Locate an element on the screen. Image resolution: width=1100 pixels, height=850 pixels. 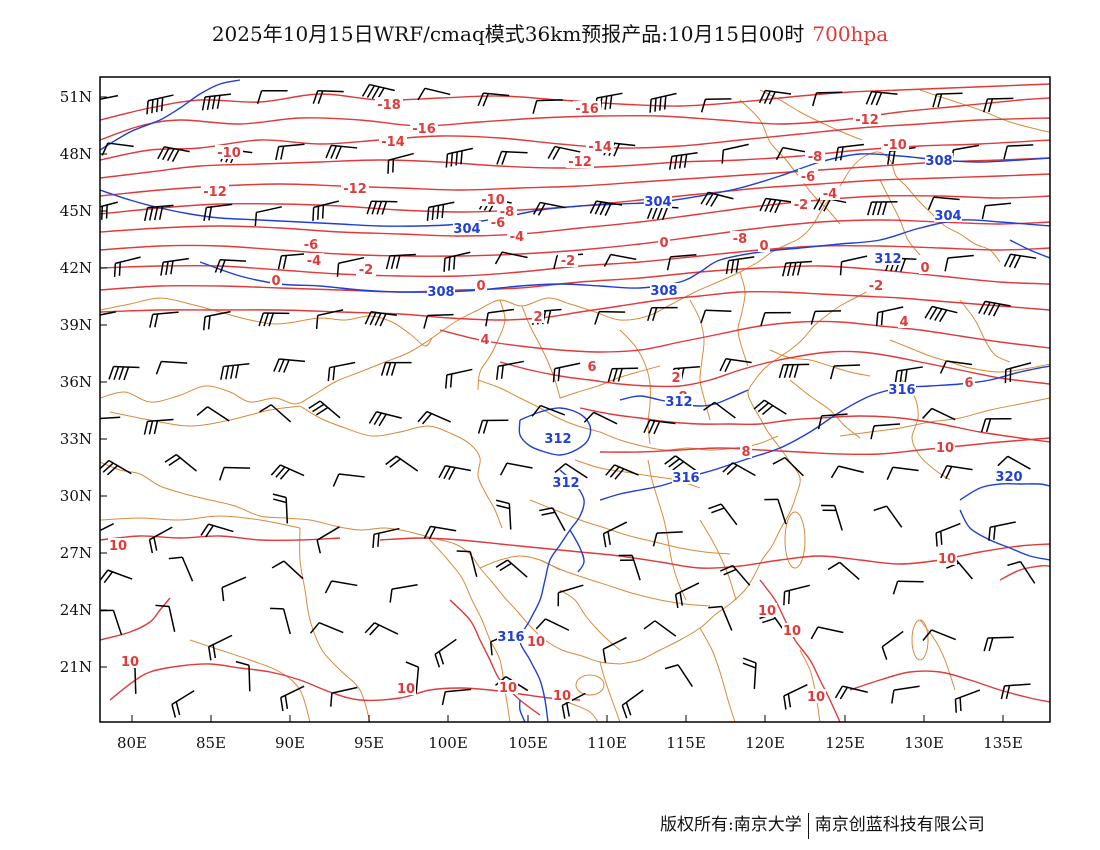
lon-tick-label: 110E is located at coordinates (607, 743).